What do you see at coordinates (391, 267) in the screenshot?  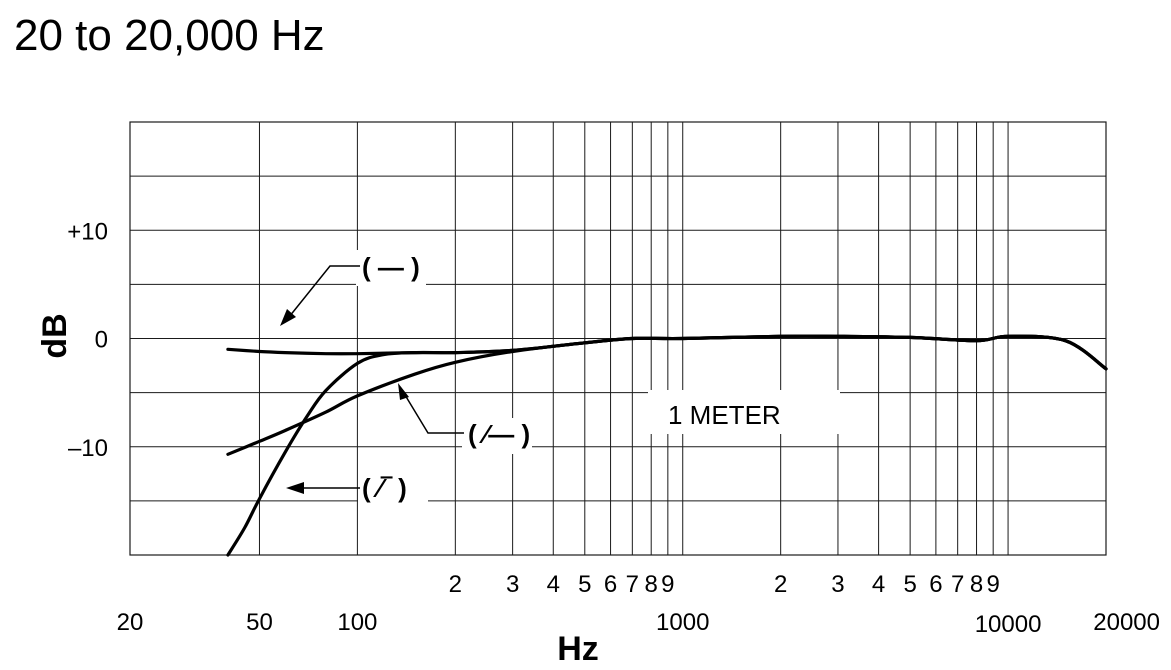 I see `legend-label-flat: ( — )` at bounding box center [391, 267].